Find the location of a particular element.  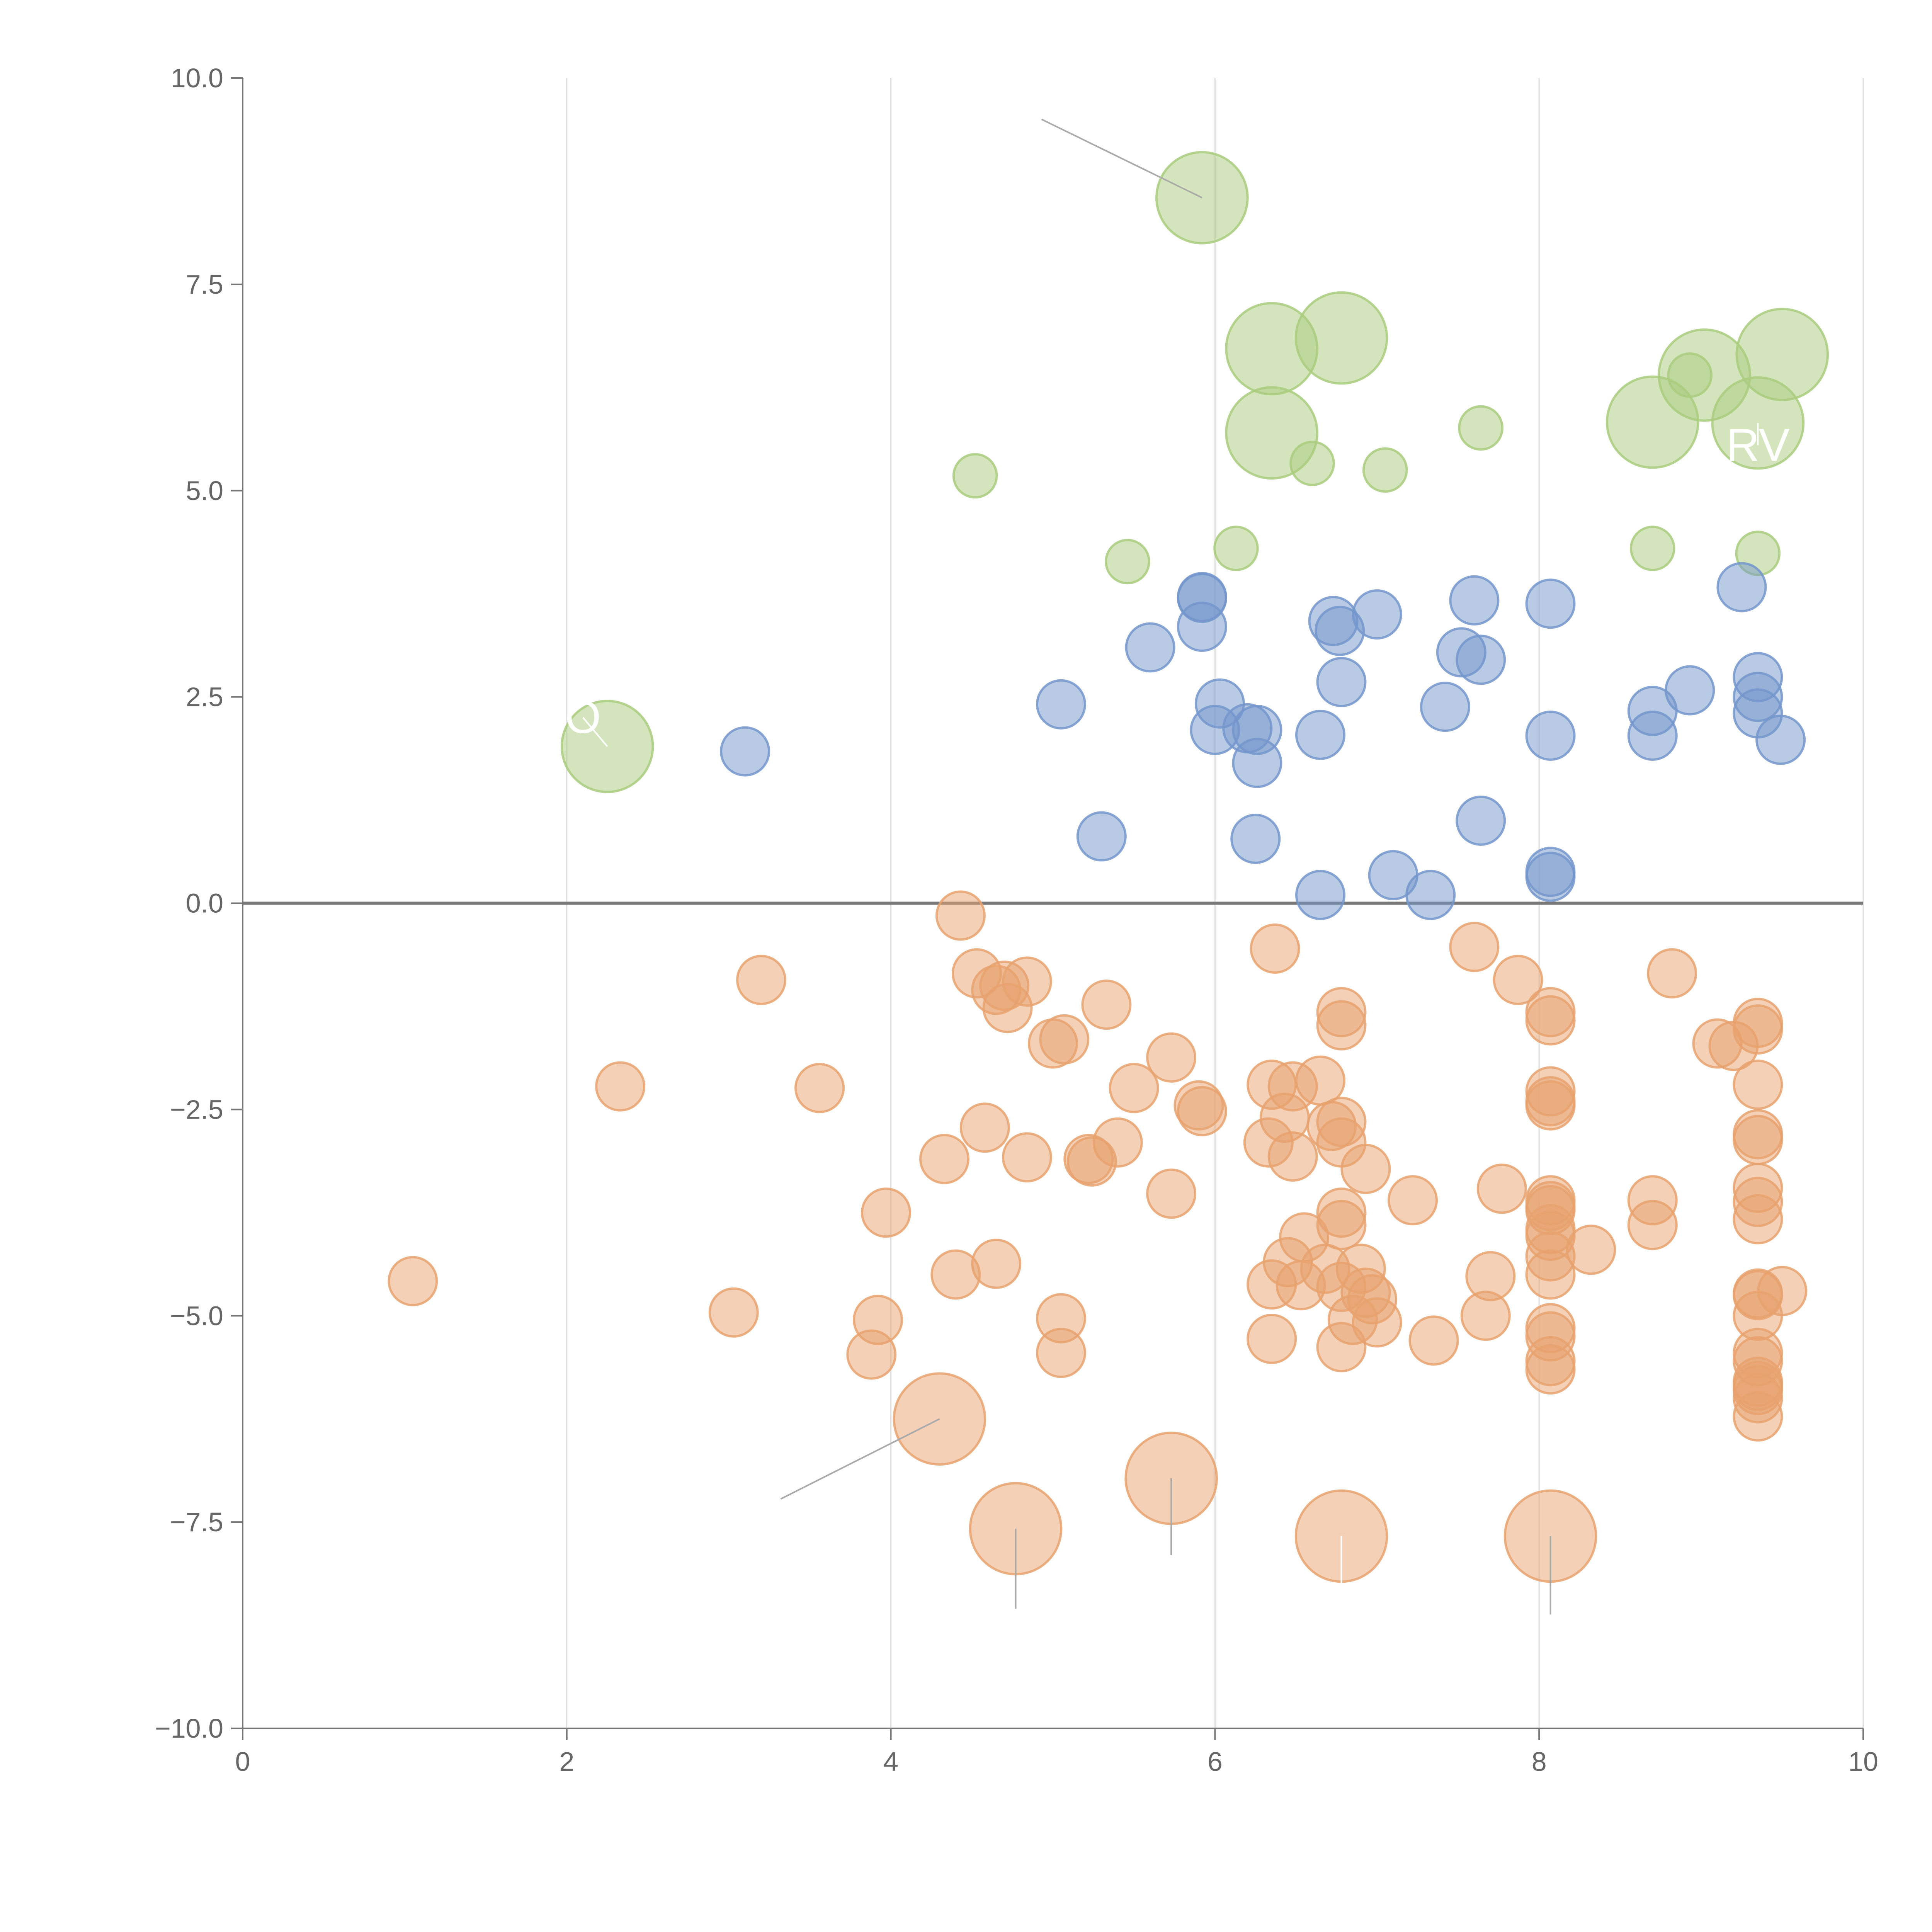

x-tick-label: 10 is located at coordinates (1863, 1762).